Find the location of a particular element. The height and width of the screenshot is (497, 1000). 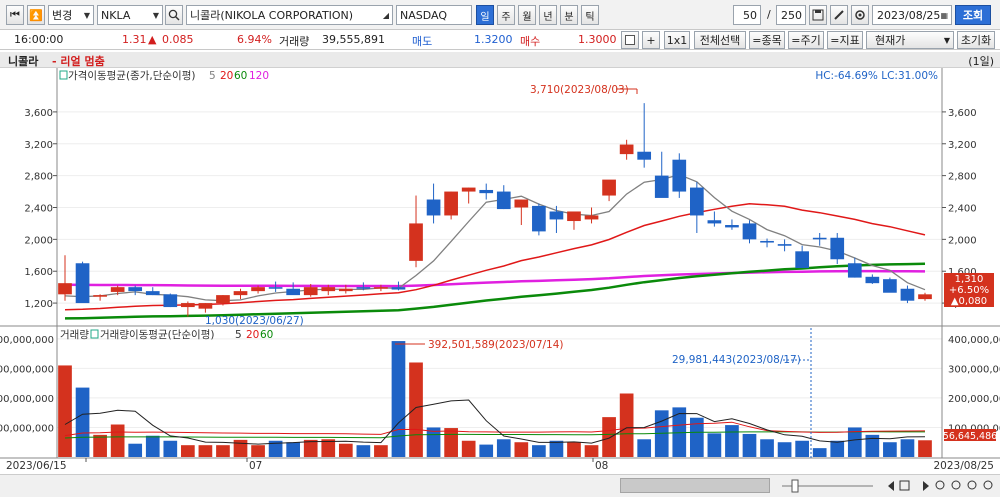

chart-period: (1일) is located at coordinates (981, 61).